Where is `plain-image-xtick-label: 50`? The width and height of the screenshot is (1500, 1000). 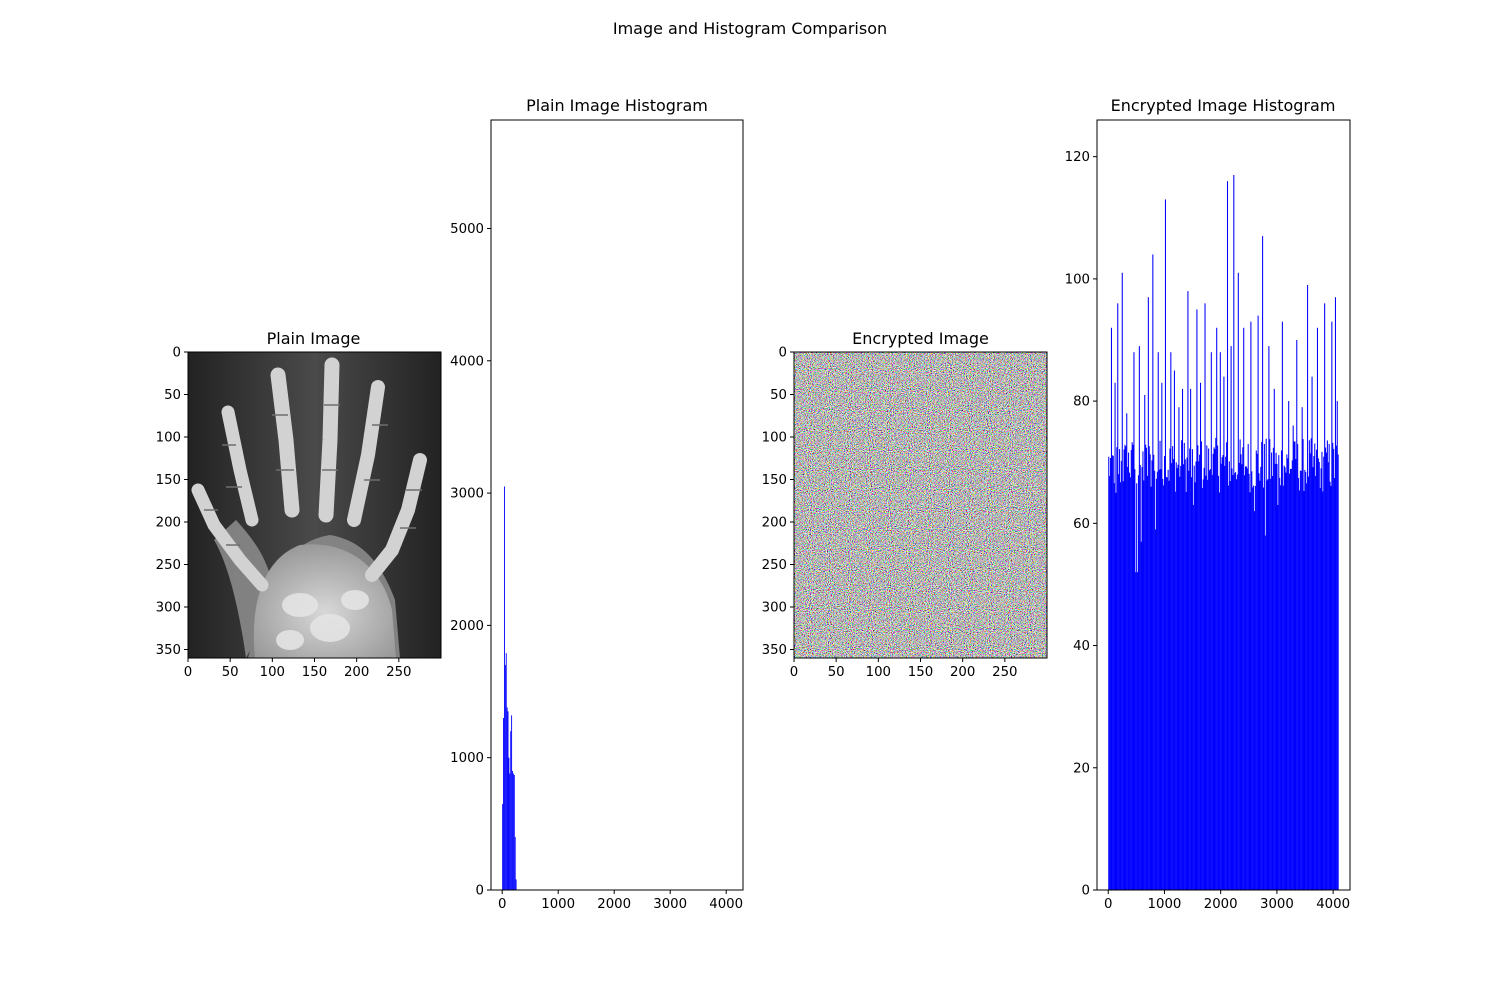 plain-image-xtick-label: 50 is located at coordinates (230, 672).